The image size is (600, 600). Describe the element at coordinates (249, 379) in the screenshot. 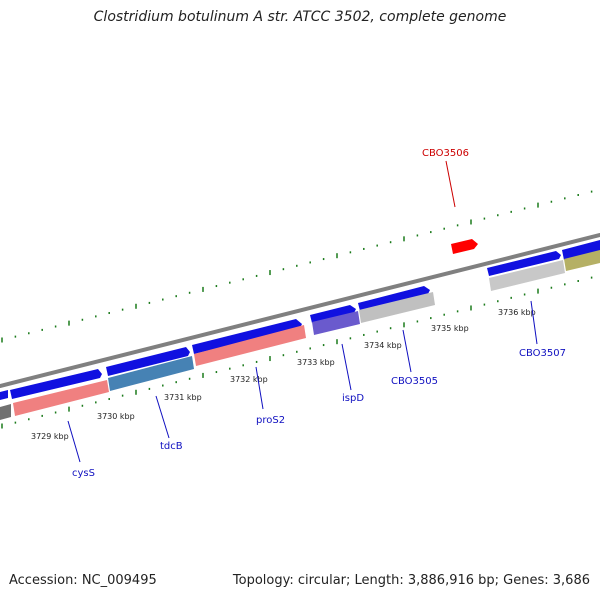

I see `tick-label: 3732 kbp` at that location.